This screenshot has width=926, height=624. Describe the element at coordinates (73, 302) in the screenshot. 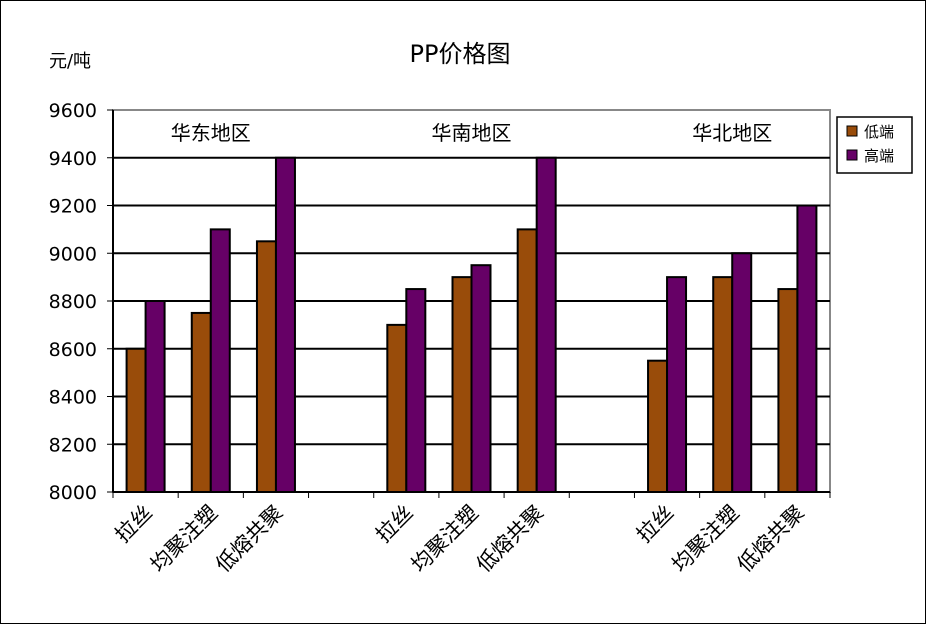

I see `y-tick-label: 8800` at that location.